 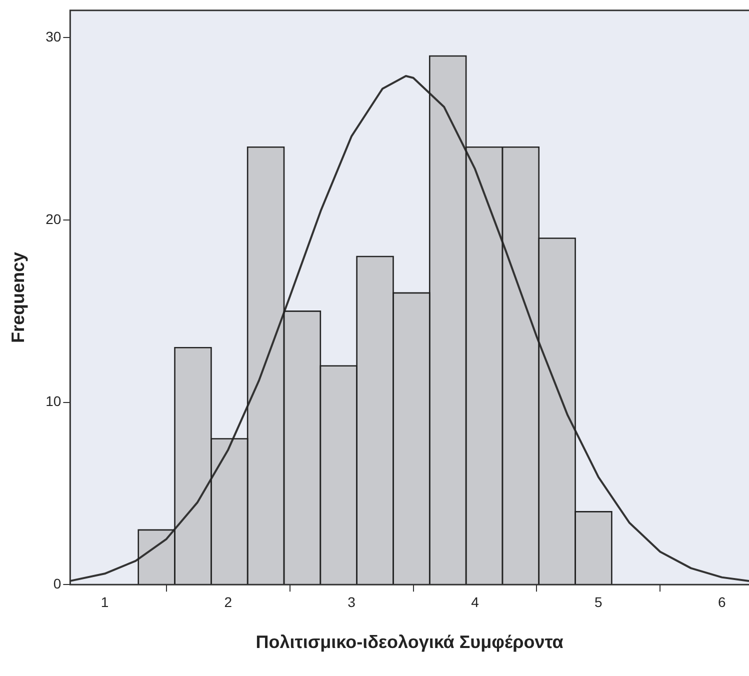 What do you see at coordinates (54, 401) in the screenshot?
I see `y-tick-label: 10` at bounding box center [54, 401].